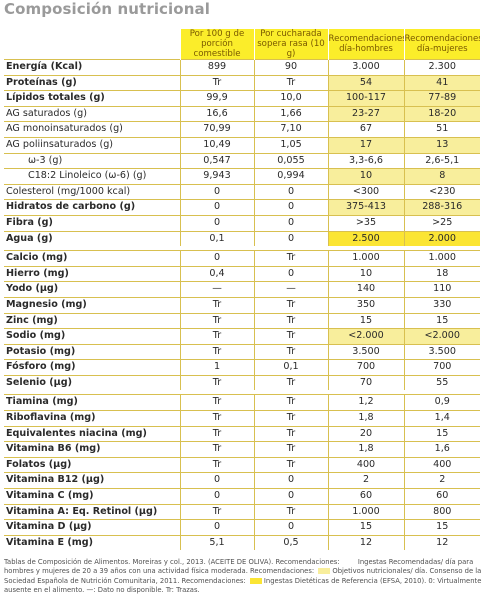 Image resolution: width=488 pixels, height=600 pixels. What do you see at coordinates (92, 289) in the screenshot?
I see `nutrient-label: Yodo (µg)` at bounding box center [92, 289].